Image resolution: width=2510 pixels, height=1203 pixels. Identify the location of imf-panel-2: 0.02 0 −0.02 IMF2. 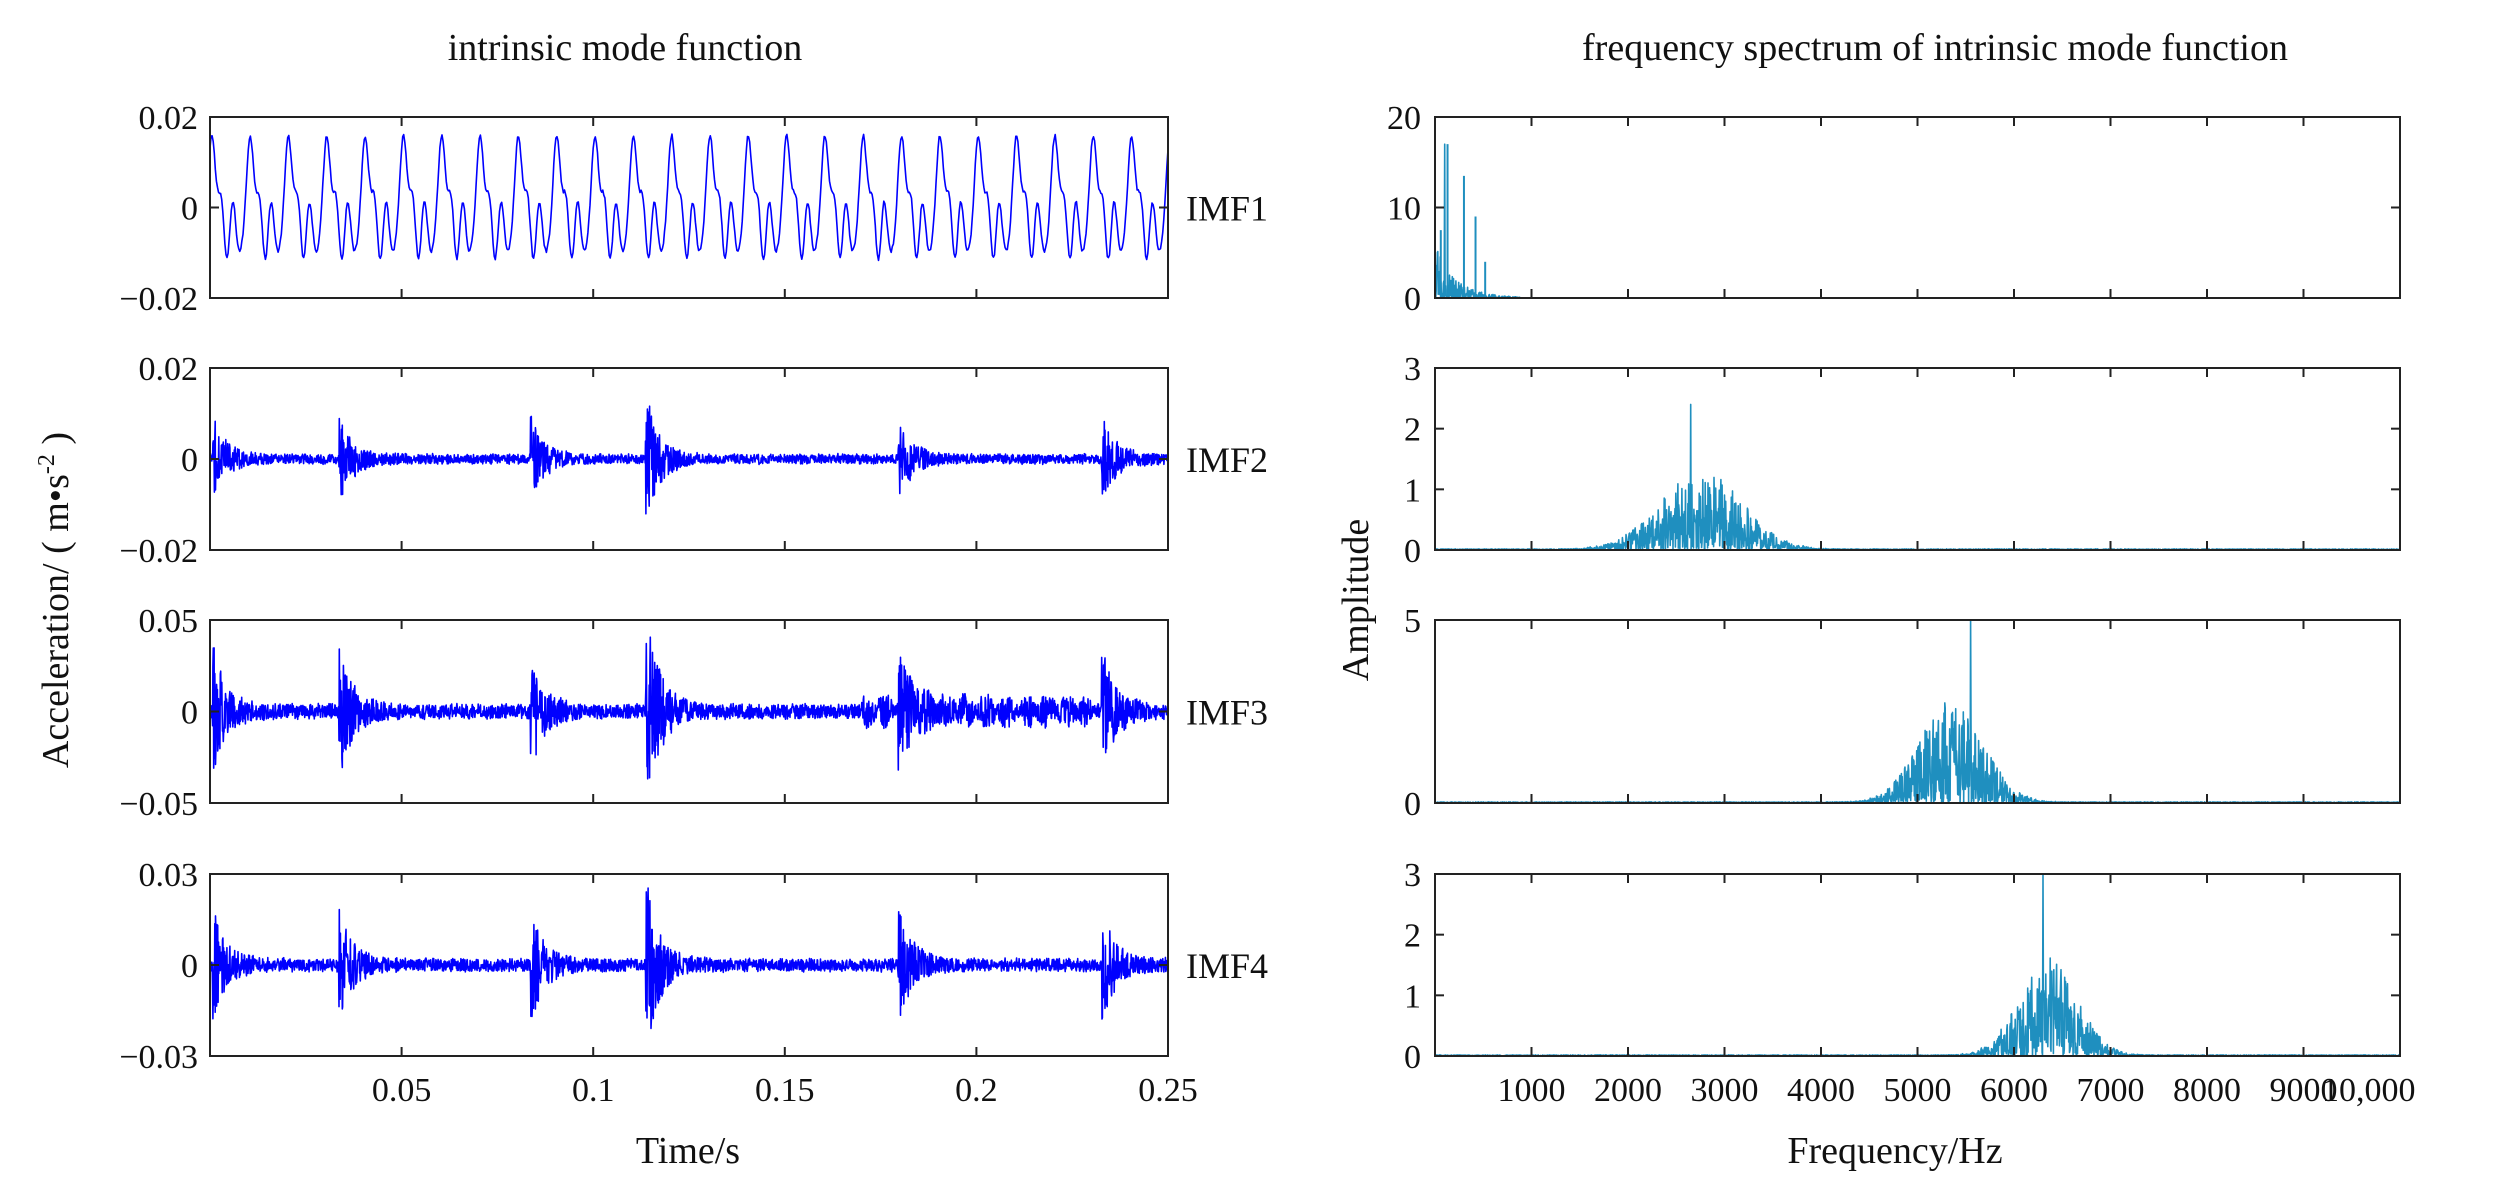
(693, 460).